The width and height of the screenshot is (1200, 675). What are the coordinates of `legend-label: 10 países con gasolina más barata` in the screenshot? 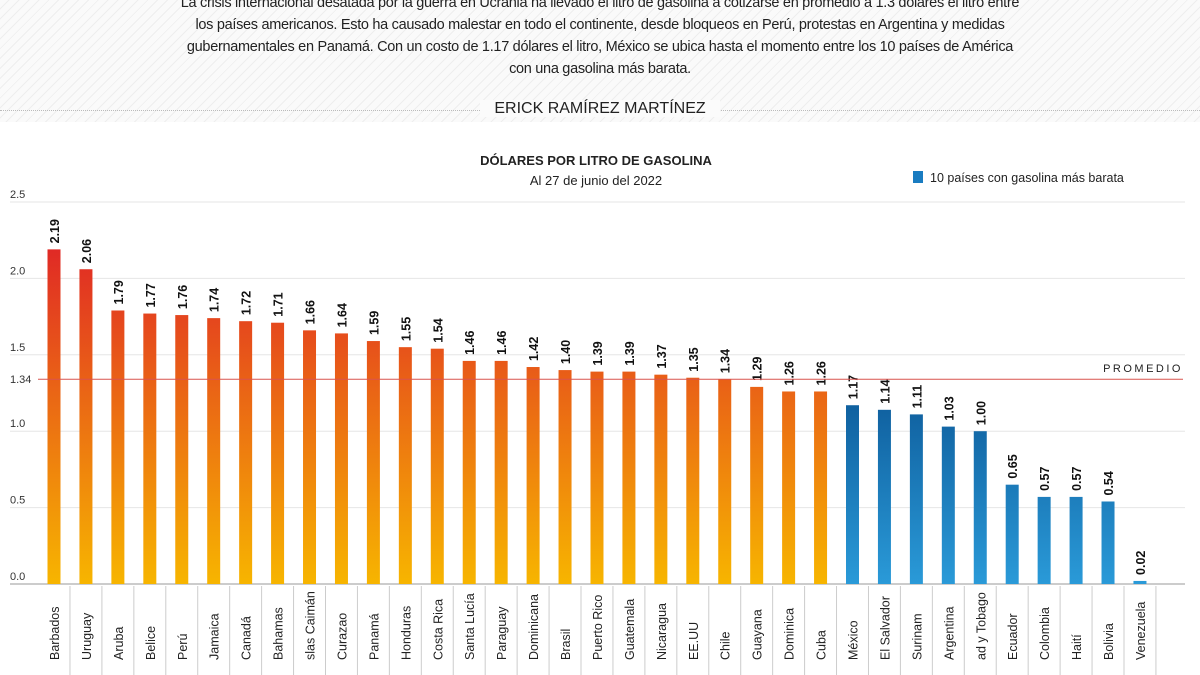 It's located at (1027, 178).